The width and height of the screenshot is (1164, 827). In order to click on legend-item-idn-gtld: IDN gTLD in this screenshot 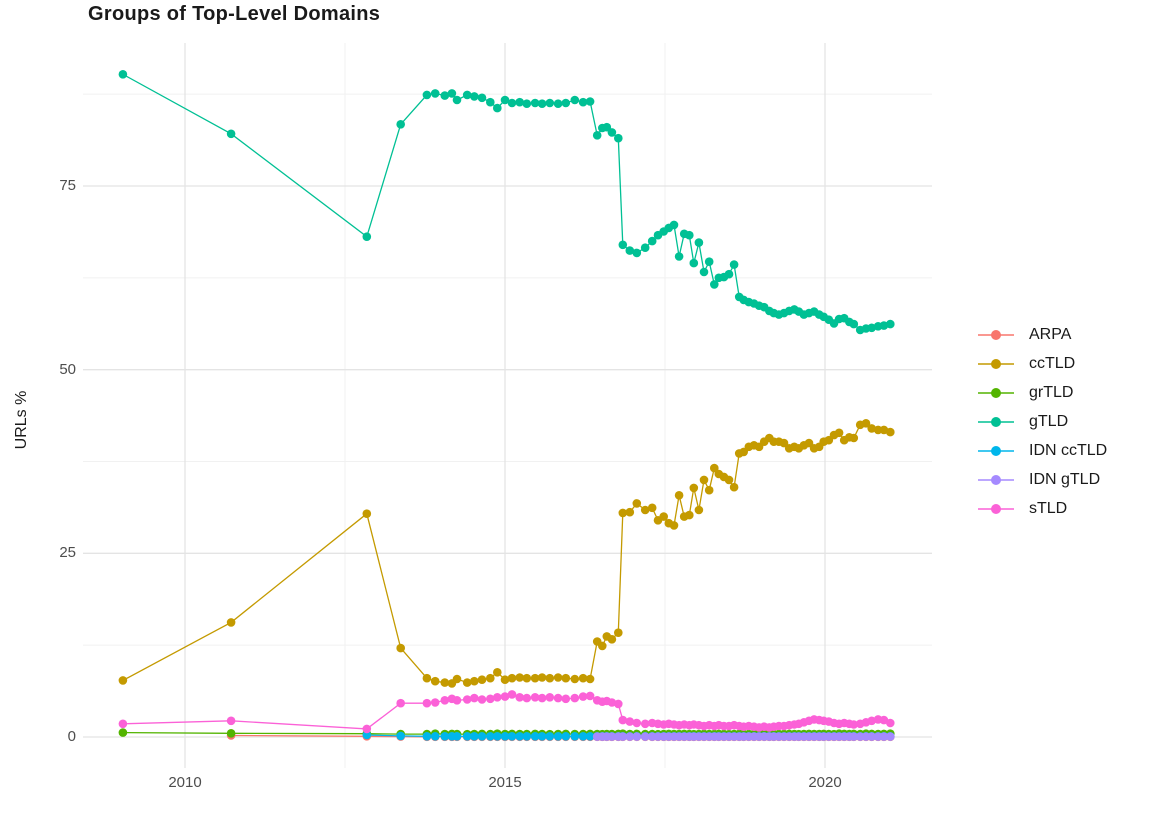, I will do `click(1041, 479)`.